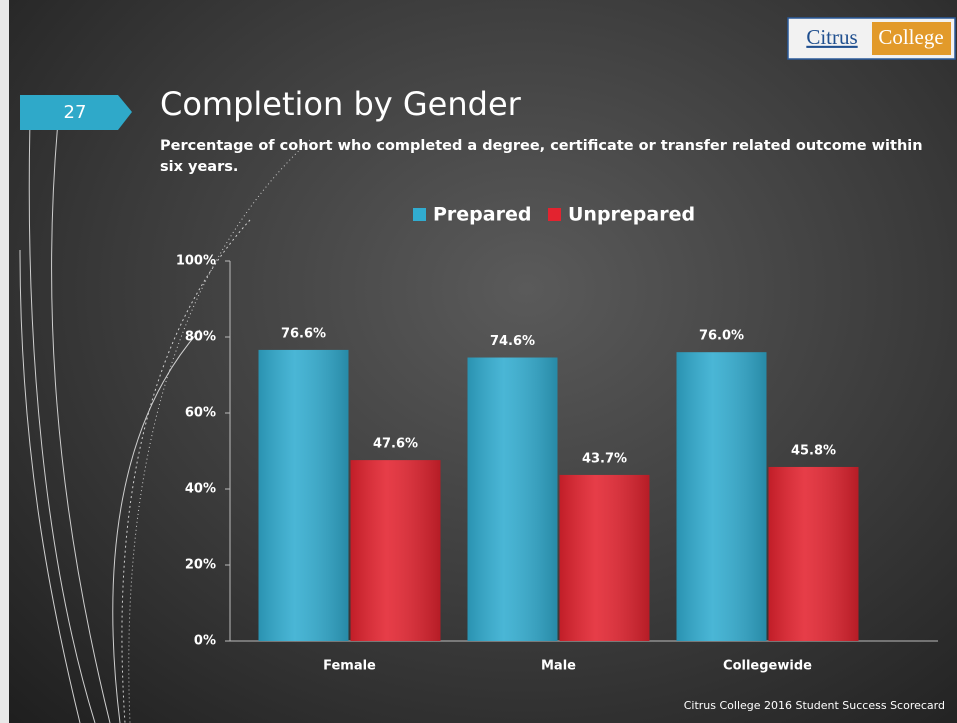 This screenshot has height=723, width=957. What do you see at coordinates (200, 489) in the screenshot?
I see `y-tick-label: 40%` at bounding box center [200, 489].